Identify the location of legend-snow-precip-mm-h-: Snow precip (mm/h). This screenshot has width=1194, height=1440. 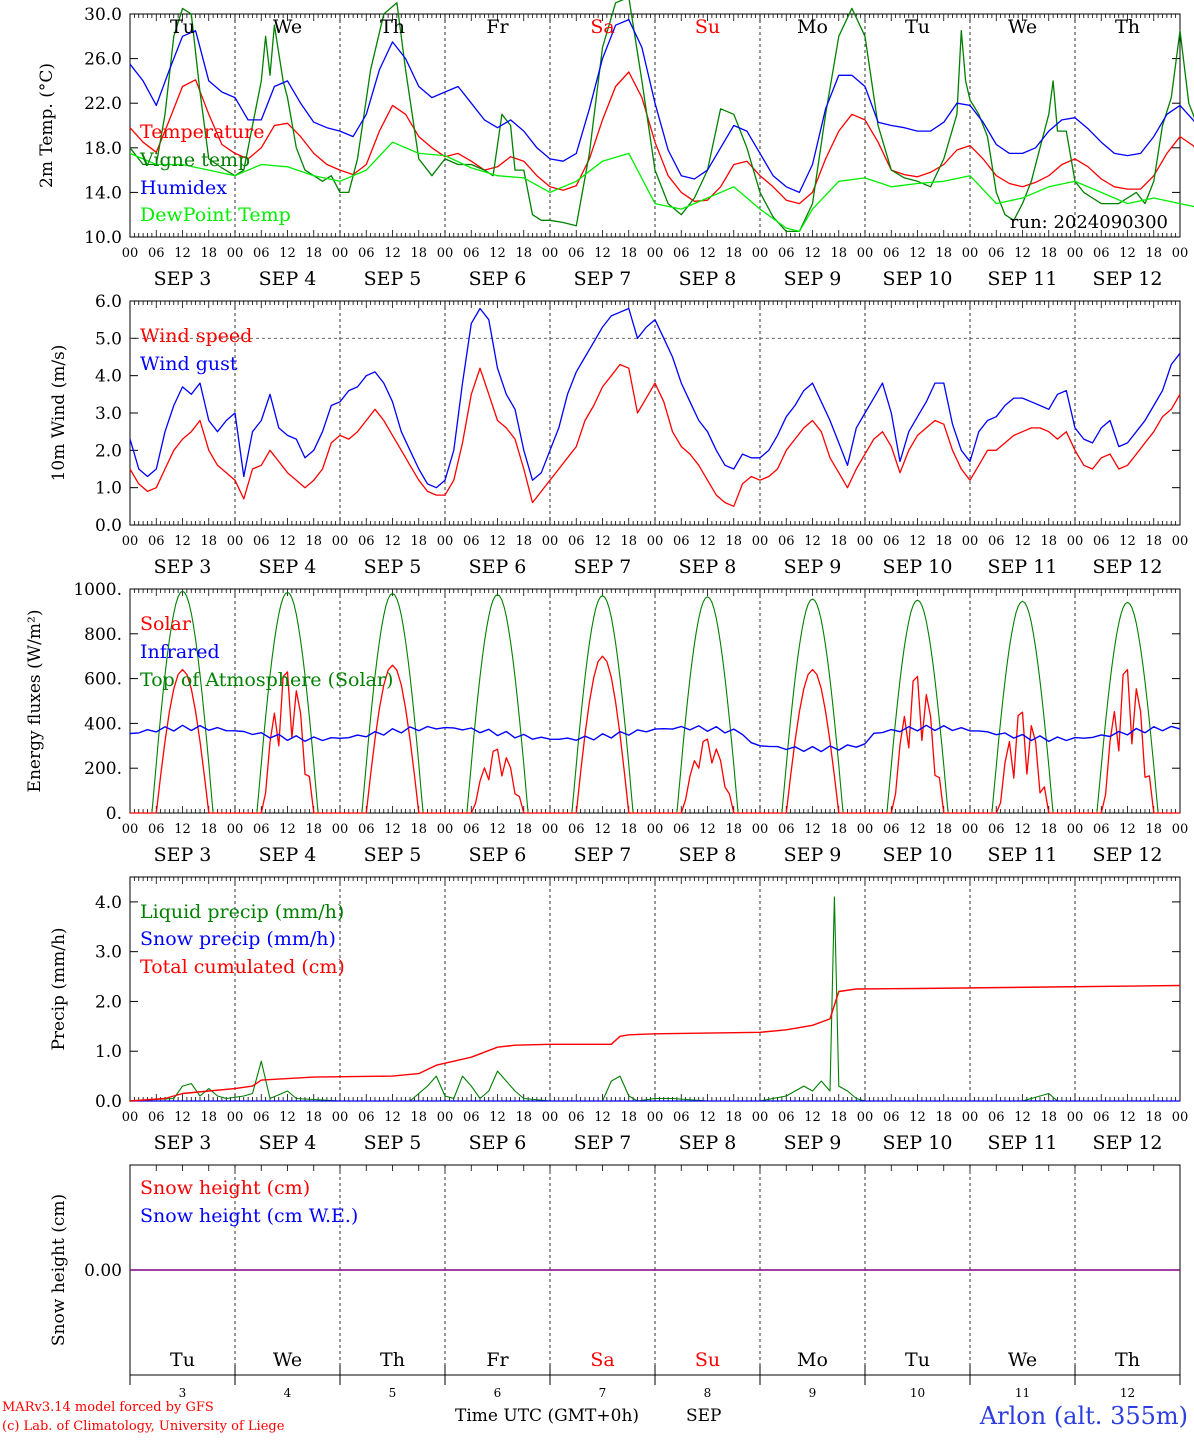
(238, 939).